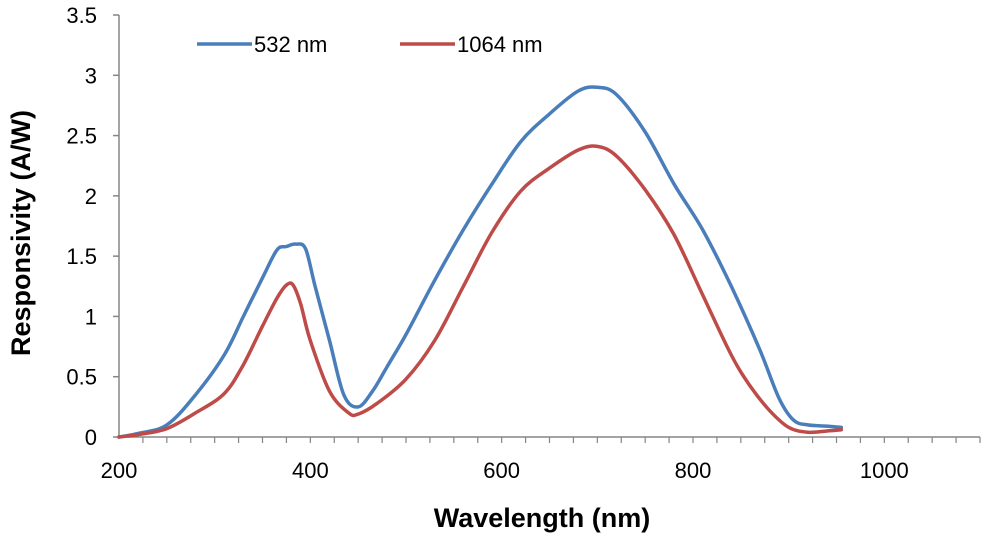 This screenshot has height=539, width=1000. Describe the element at coordinates (21, 233) in the screenshot. I see `y-axis-title: Responsivity (A/W)` at that location.